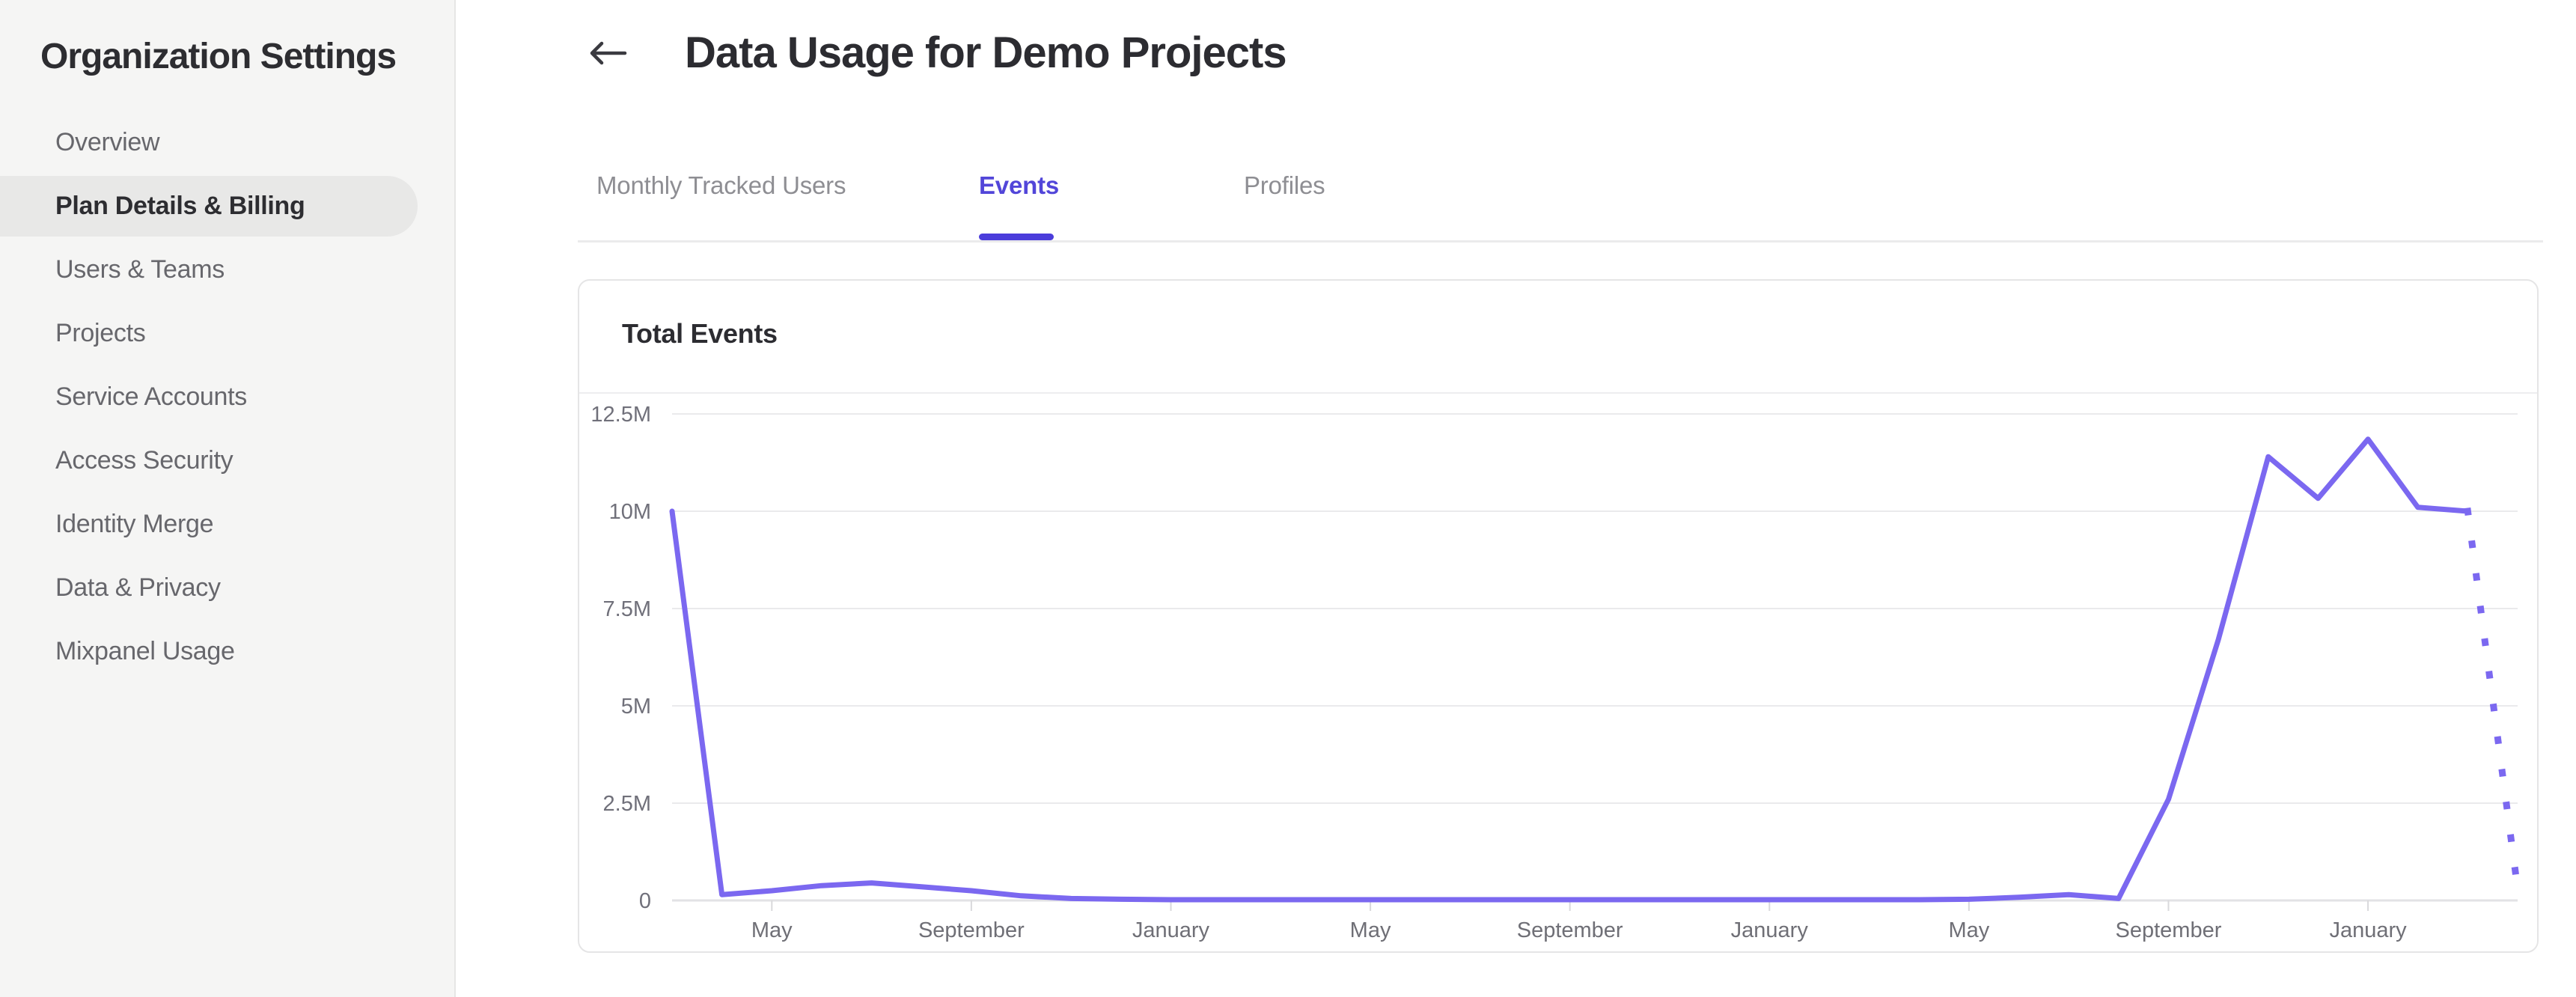 The width and height of the screenshot is (2576, 997). I want to click on sidebar-item-overview: Overview, so click(228, 142).